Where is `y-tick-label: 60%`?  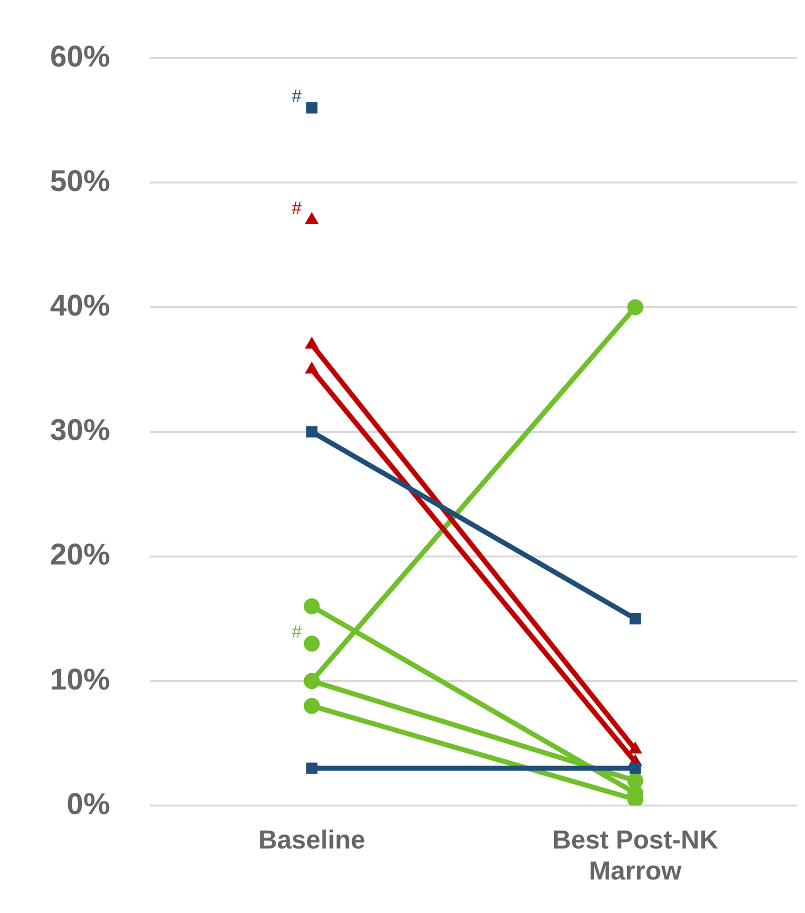 y-tick-label: 60% is located at coordinates (80, 57).